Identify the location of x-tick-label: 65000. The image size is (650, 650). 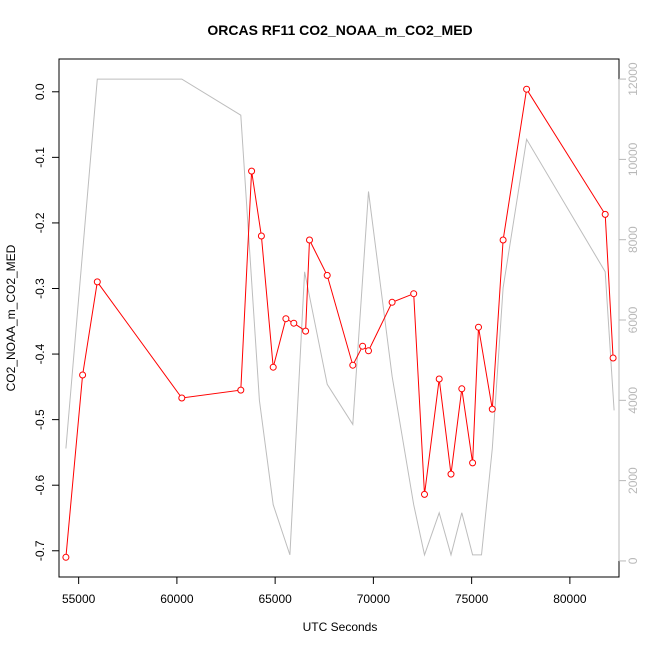
(275, 599).